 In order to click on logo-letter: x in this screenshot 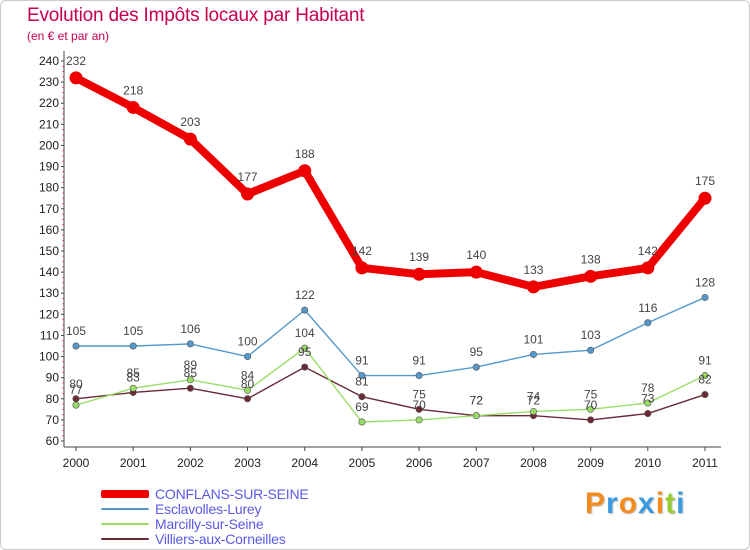, I will do `click(647, 503)`.